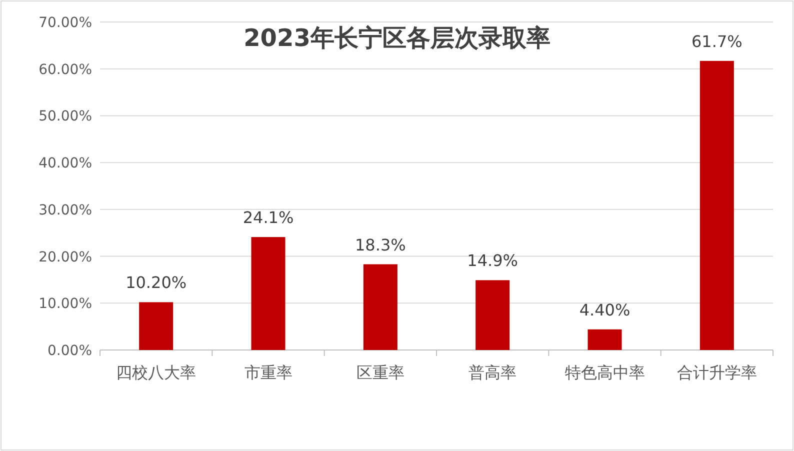 The width and height of the screenshot is (794, 451). I want to click on y-tick-label: 30.00%, so click(65, 210).